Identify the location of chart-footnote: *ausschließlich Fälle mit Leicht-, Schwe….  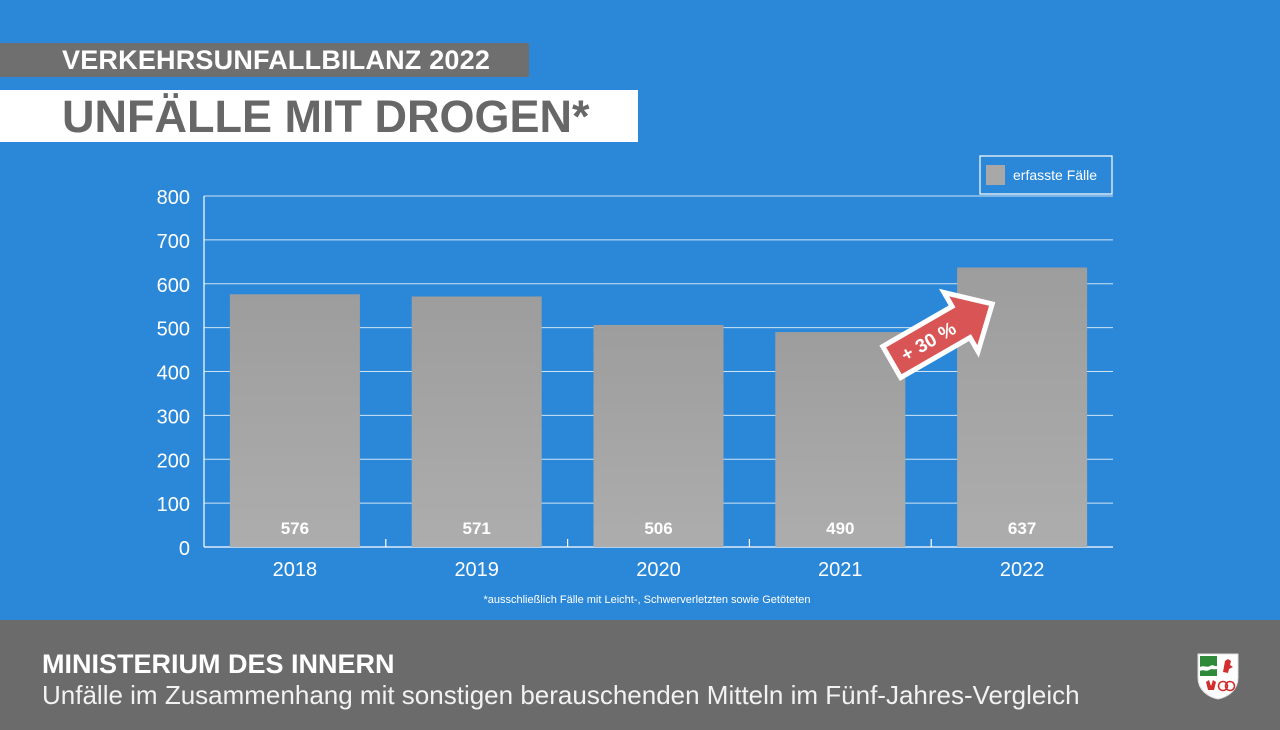
(646, 600).